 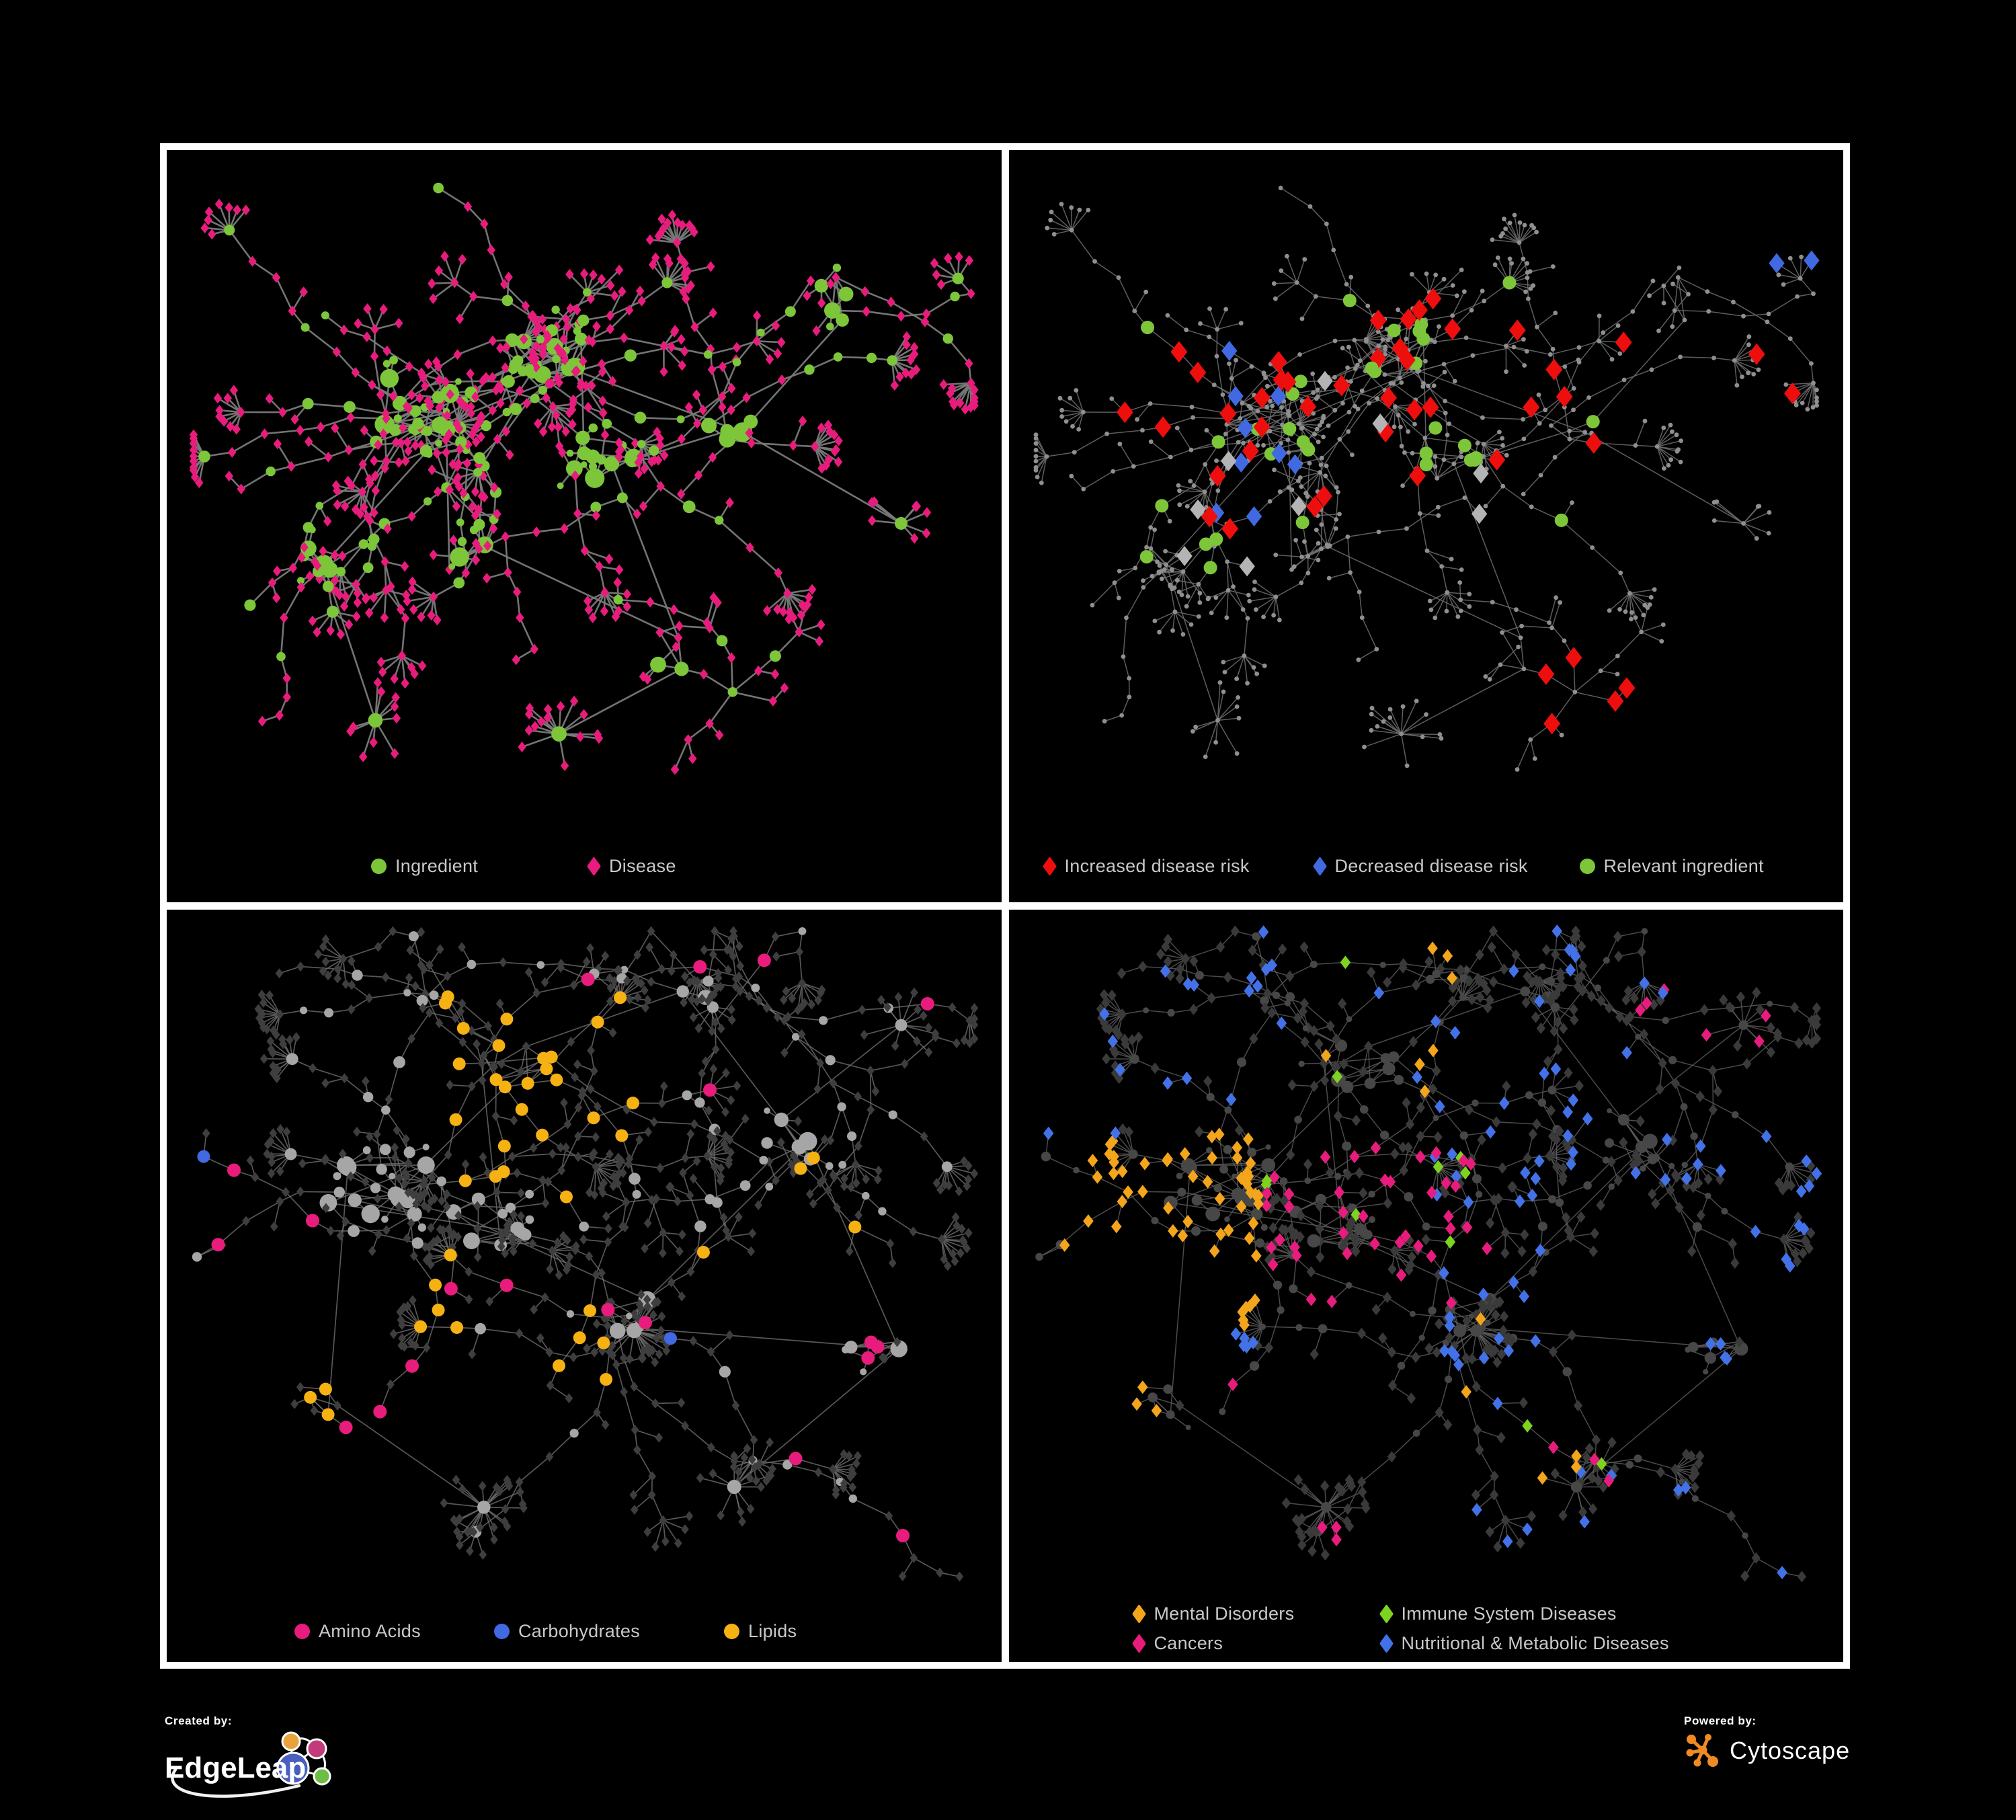 I want to click on cytoscape-icon, so click(x=1702, y=1750).